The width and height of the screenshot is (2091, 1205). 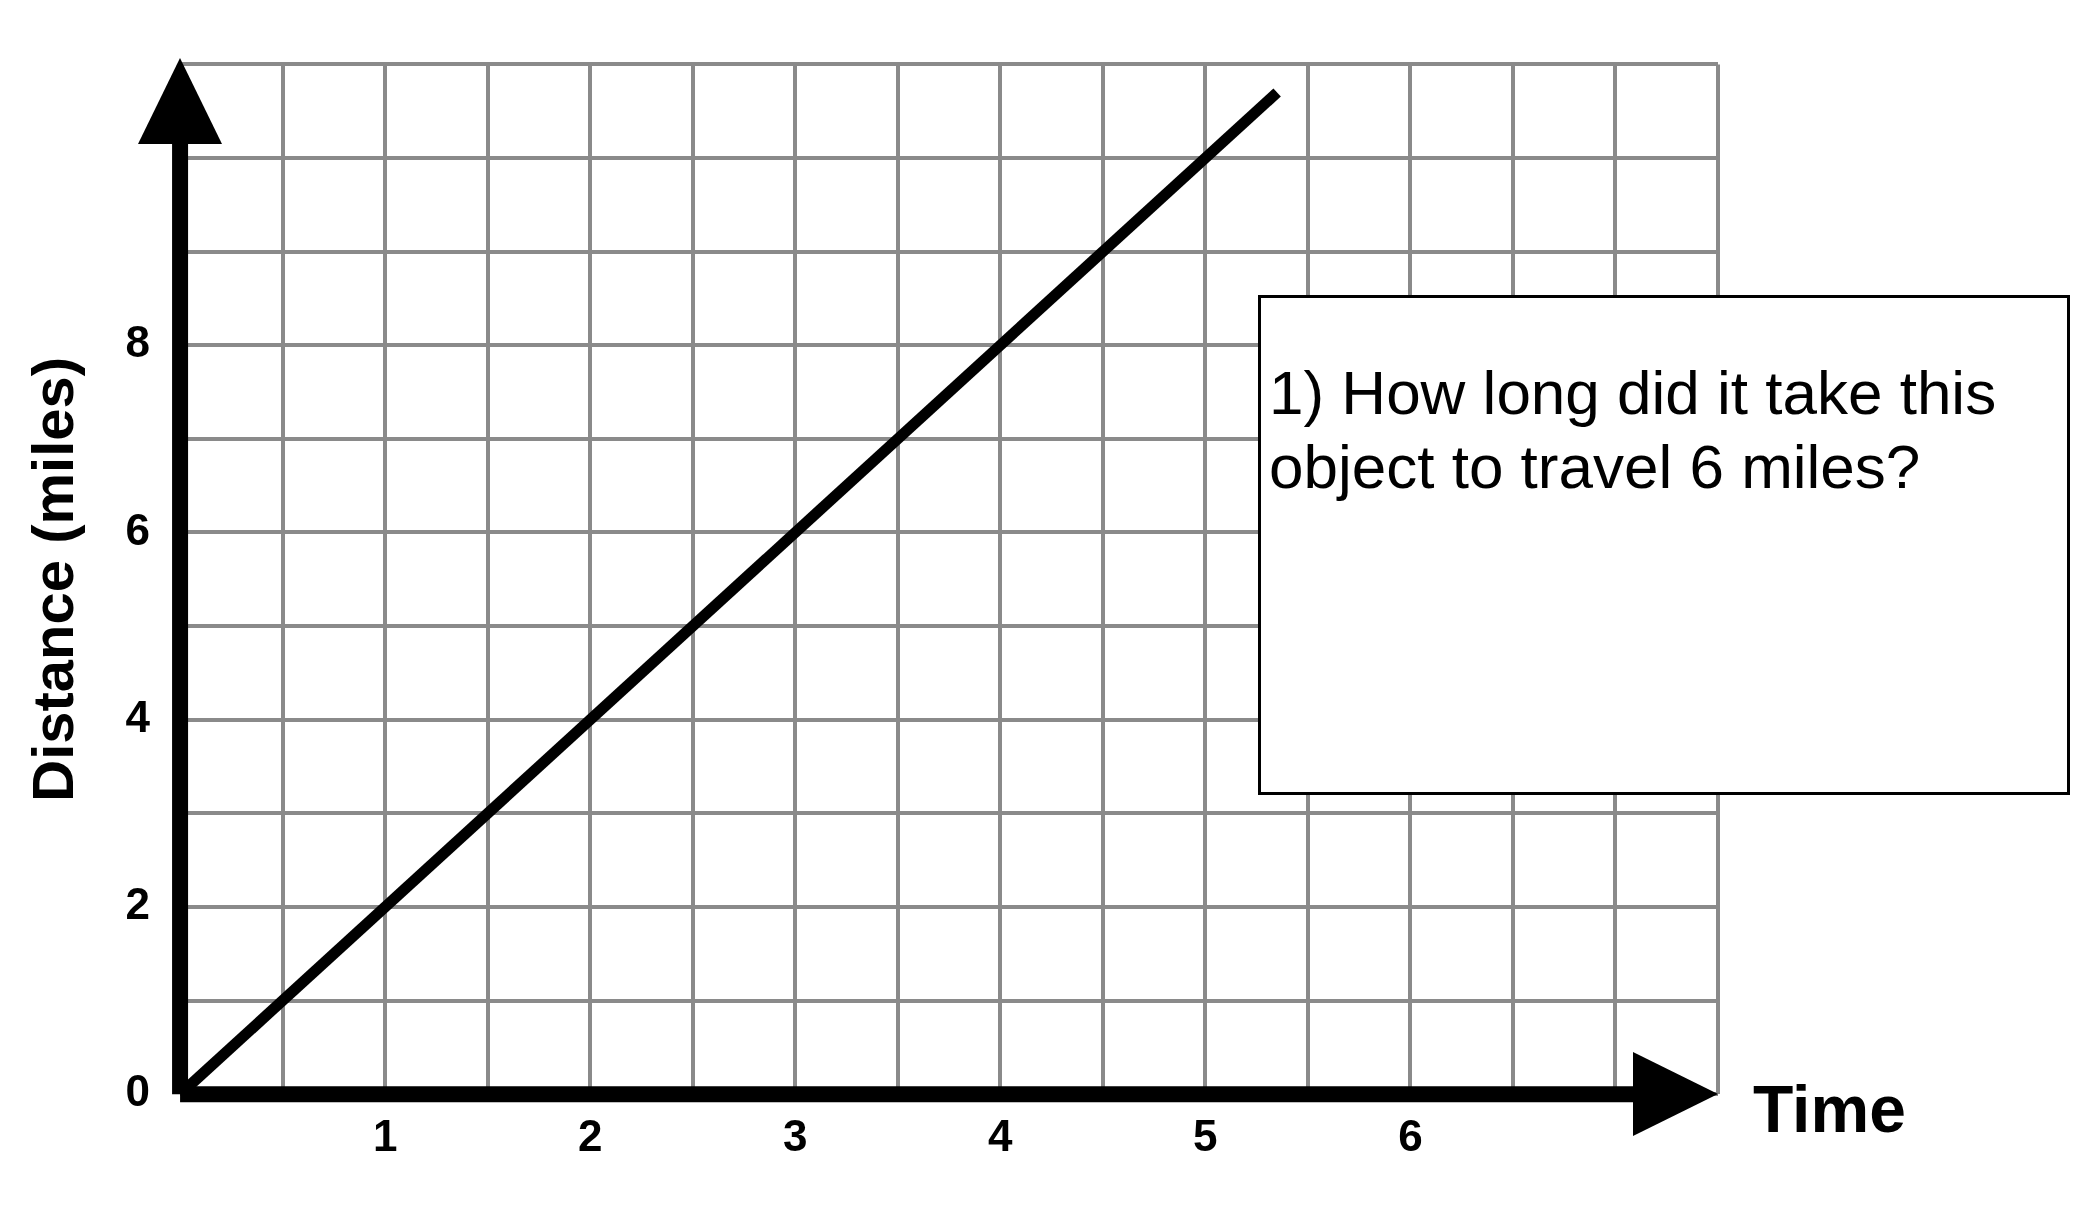 I want to click on x-tick-label: 4, so click(x=1001, y=1135).